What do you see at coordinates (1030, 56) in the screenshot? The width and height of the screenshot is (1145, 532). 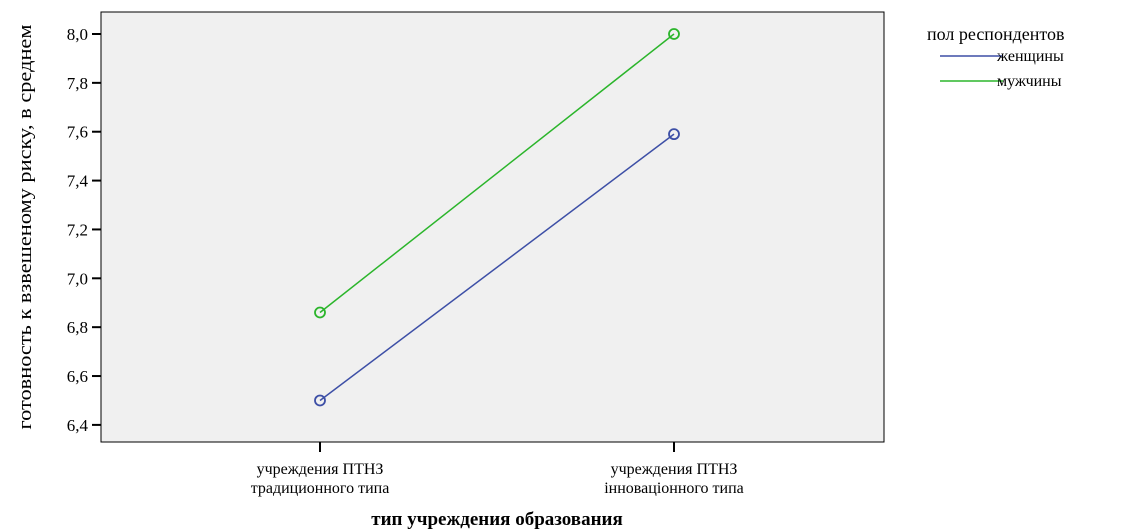 I see `legend-label: женщины` at bounding box center [1030, 56].